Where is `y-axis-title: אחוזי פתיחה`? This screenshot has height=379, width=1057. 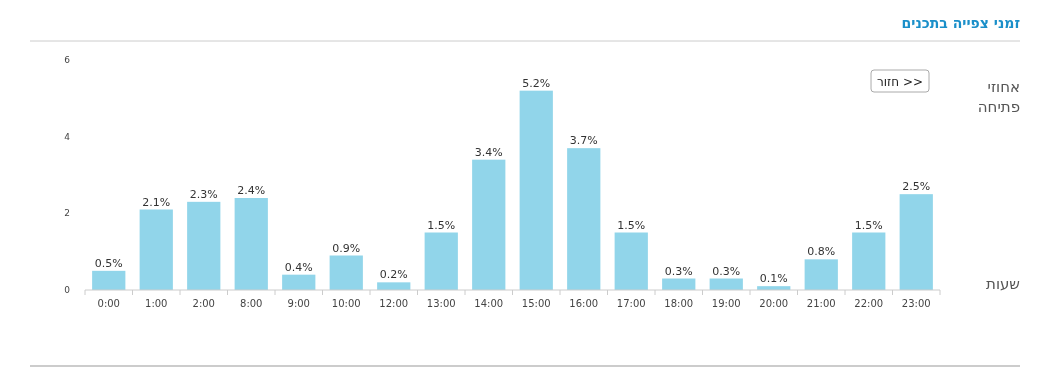
y-axis-title: אחוזי פתיחה is located at coordinates (998, 97).